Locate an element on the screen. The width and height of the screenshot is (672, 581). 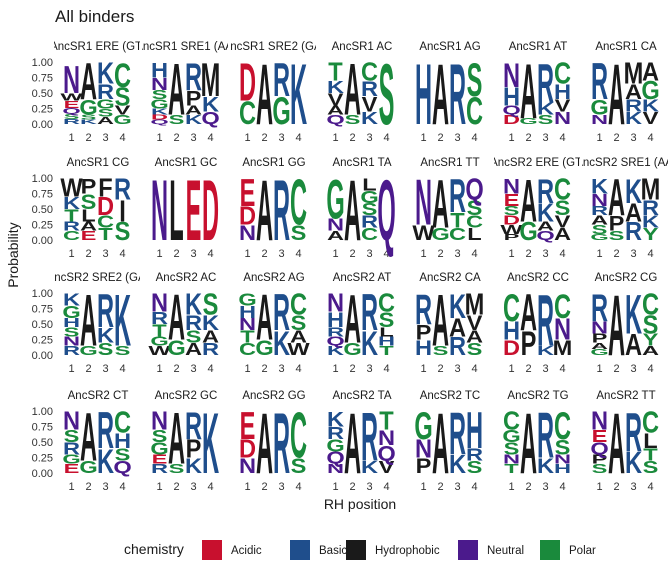
logo-panel: AncSR1 AG 1 2 3 4 H A R CS is located at coordinates (449, 92).